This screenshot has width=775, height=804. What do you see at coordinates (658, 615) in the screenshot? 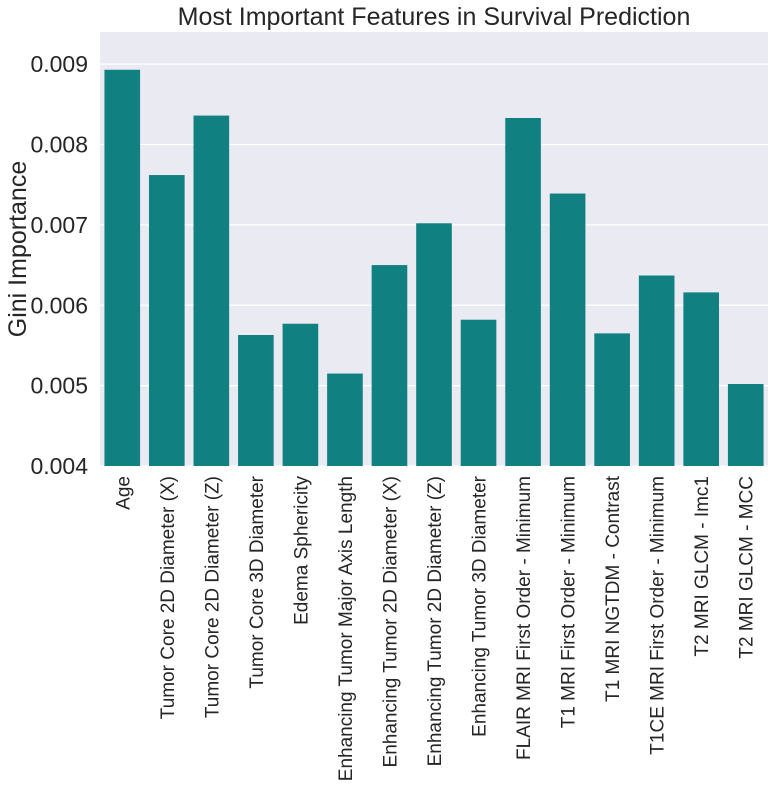
I see `x-tick-label: T1CE MRI First Order - Minimum` at bounding box center [658, 615].